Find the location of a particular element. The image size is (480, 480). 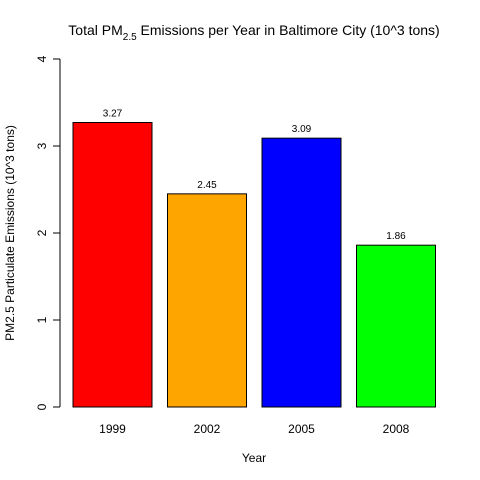

y-axis-label: PM2.5 Particulate Emissions (10^3 tons) is located at coordinates (10, 233).